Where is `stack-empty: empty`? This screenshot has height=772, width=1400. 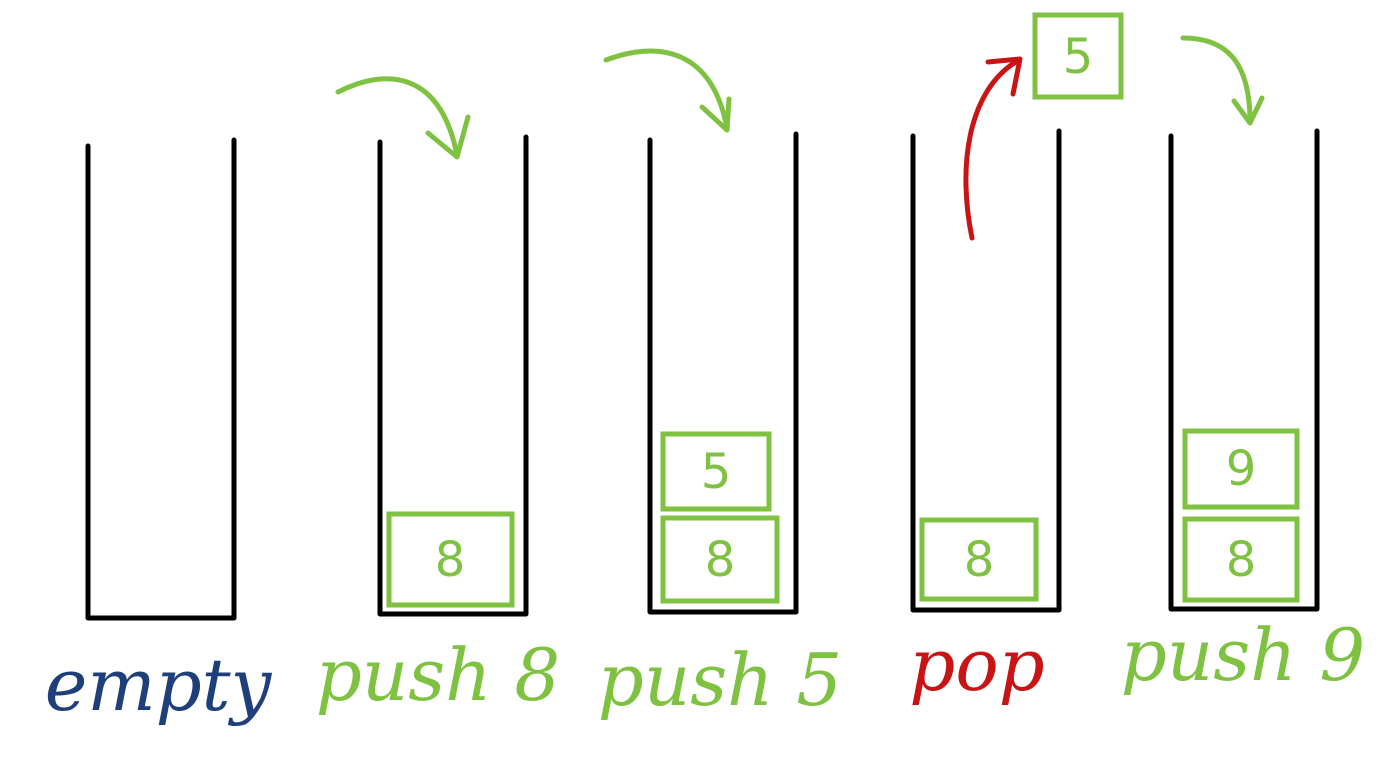 stack-empty: empty is located at coordinates (159, 432).